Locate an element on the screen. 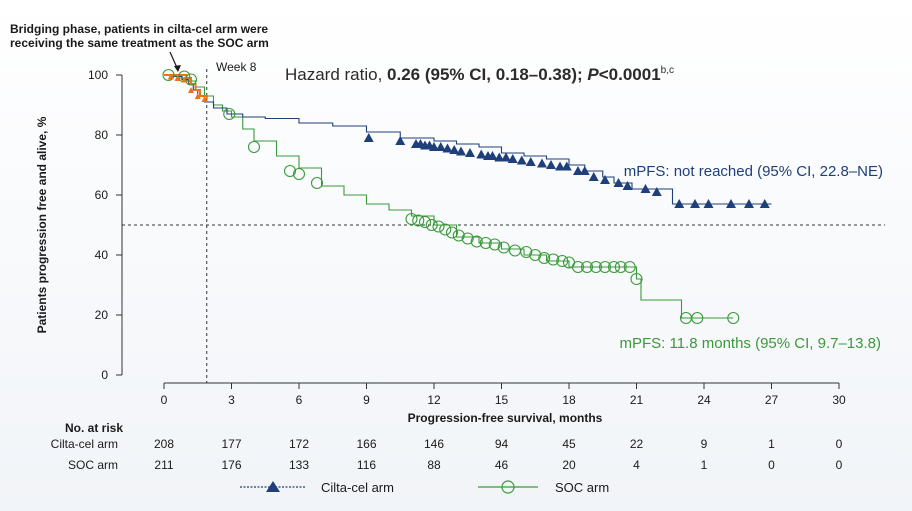 The height and width of the screenshot is (511, 912). risk-cell-soc: 0 is located at coordinates (839, 465).